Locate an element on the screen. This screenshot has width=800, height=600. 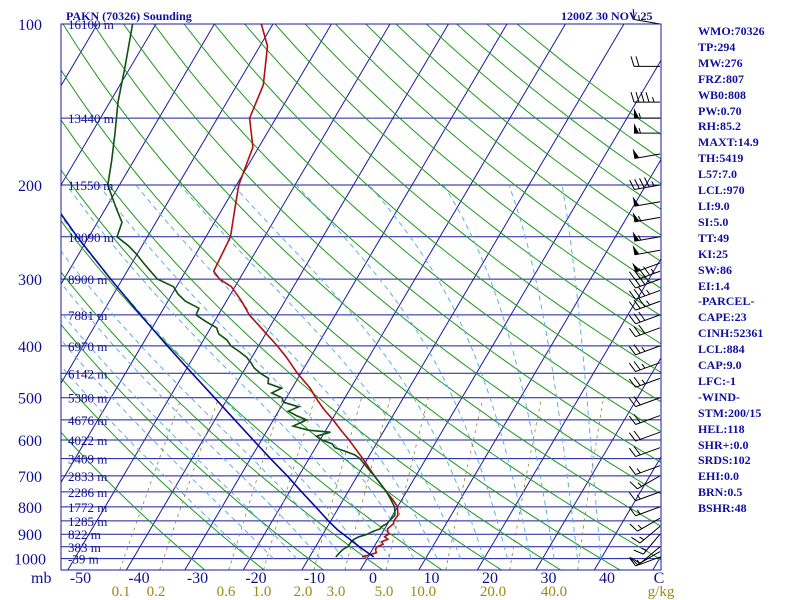
index-entry: EI:1.4 is located at coordinates (714, 285).